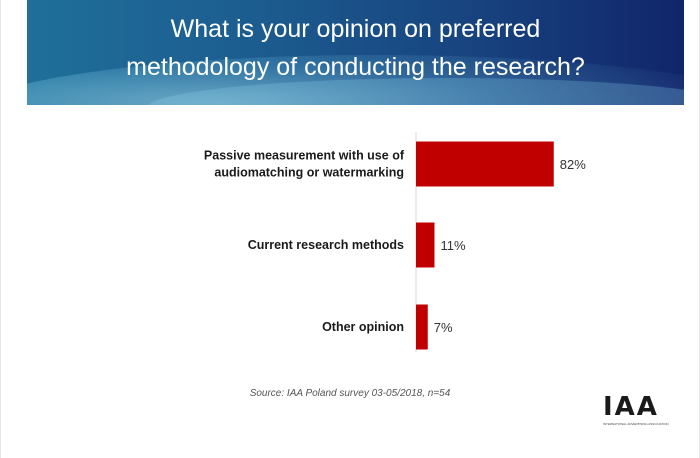 The width and height of the screenshot is (700, 458). I want to click on value-label-3: 7%, so click(443, 327).